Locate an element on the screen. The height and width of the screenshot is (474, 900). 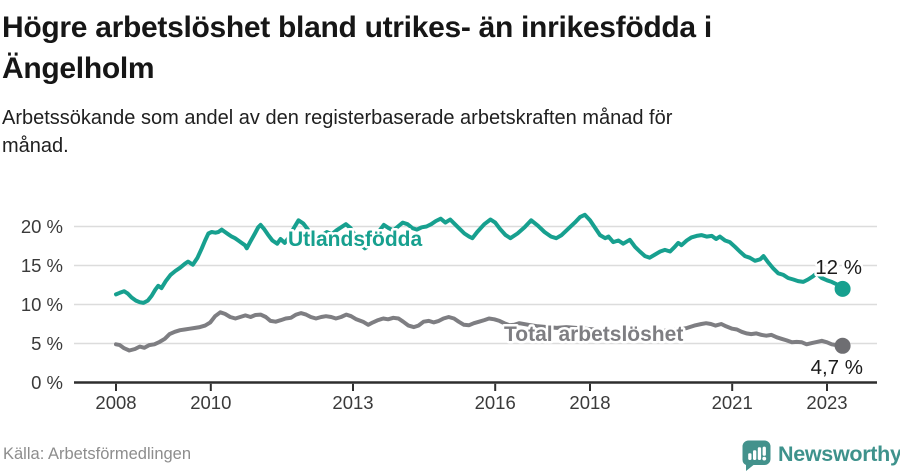
title-line-2: Ängelholm is located at coordinates (78, 69).